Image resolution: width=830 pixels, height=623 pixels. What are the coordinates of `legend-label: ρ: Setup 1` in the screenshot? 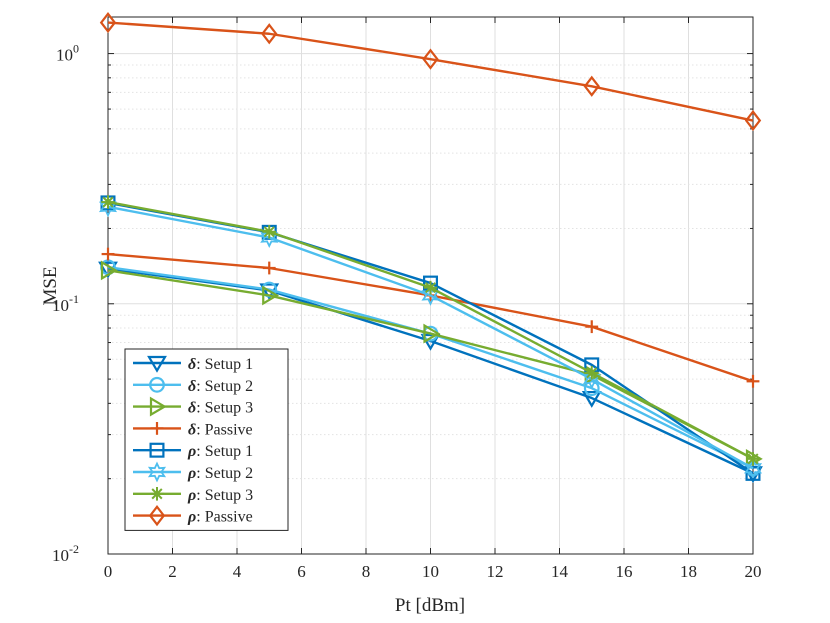 It's located at (220, 451).